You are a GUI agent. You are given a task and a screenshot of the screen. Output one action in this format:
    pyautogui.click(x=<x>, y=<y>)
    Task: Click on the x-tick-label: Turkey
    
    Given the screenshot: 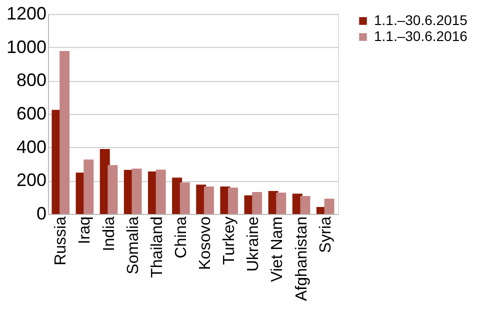 What is the action you would take?
    pyautogui.click(x=229, y=240)
    